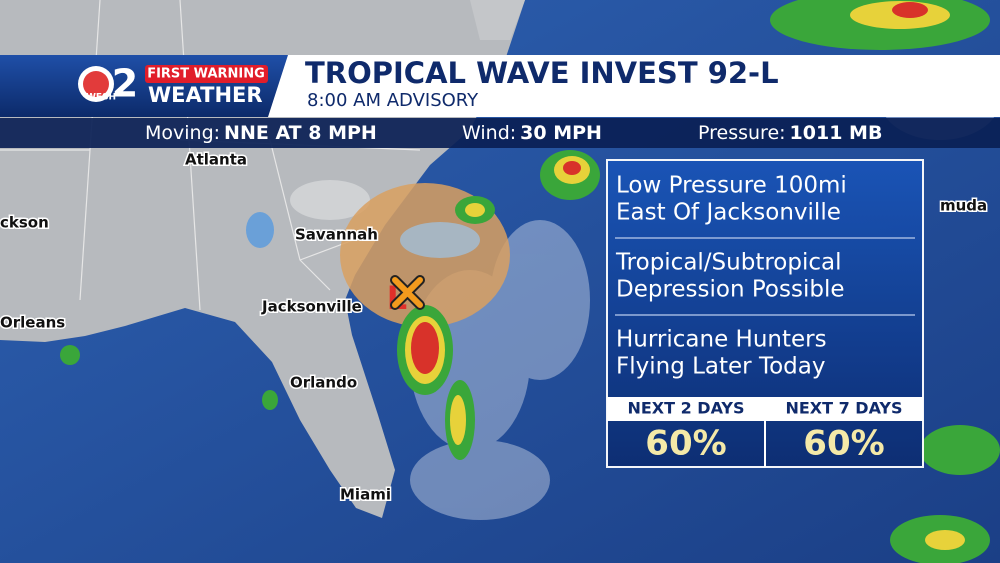 This screenshot has width=1000, height=563. Describe the element at coordinates (311, 307) in the screenshot. I see `city-label: Jacksonville` at that location.